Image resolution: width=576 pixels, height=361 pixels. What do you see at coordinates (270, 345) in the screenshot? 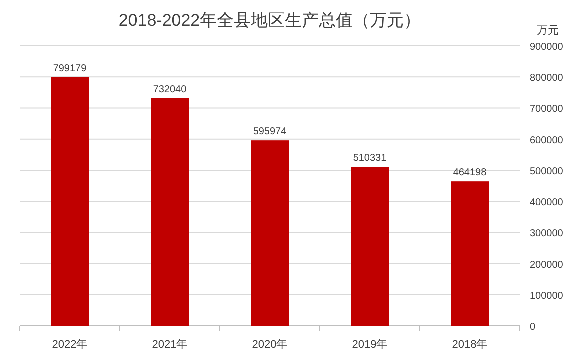
I see `x-tick-label: 2020年` at bounding box center [270, 345].